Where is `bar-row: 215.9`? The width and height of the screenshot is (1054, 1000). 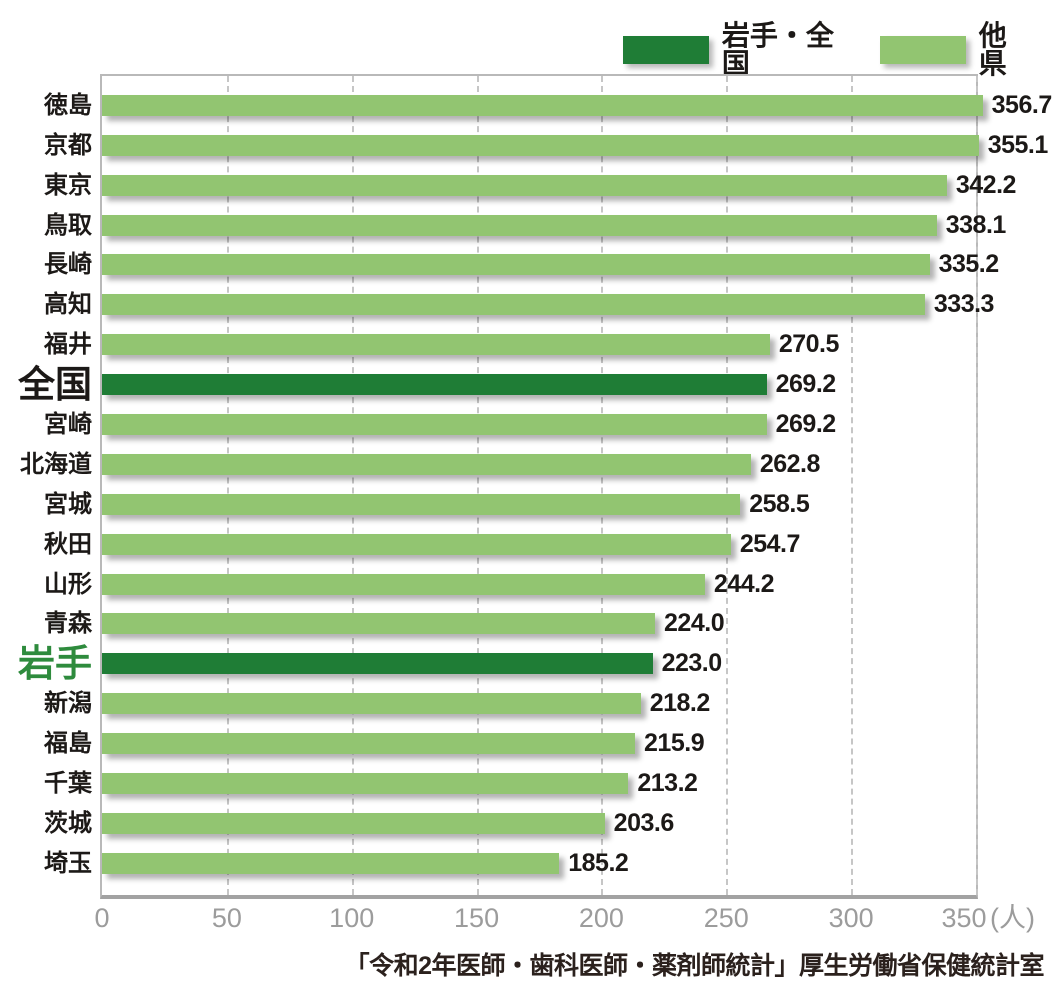 bar-row: 215.9 is located at coordinates (539, 736).